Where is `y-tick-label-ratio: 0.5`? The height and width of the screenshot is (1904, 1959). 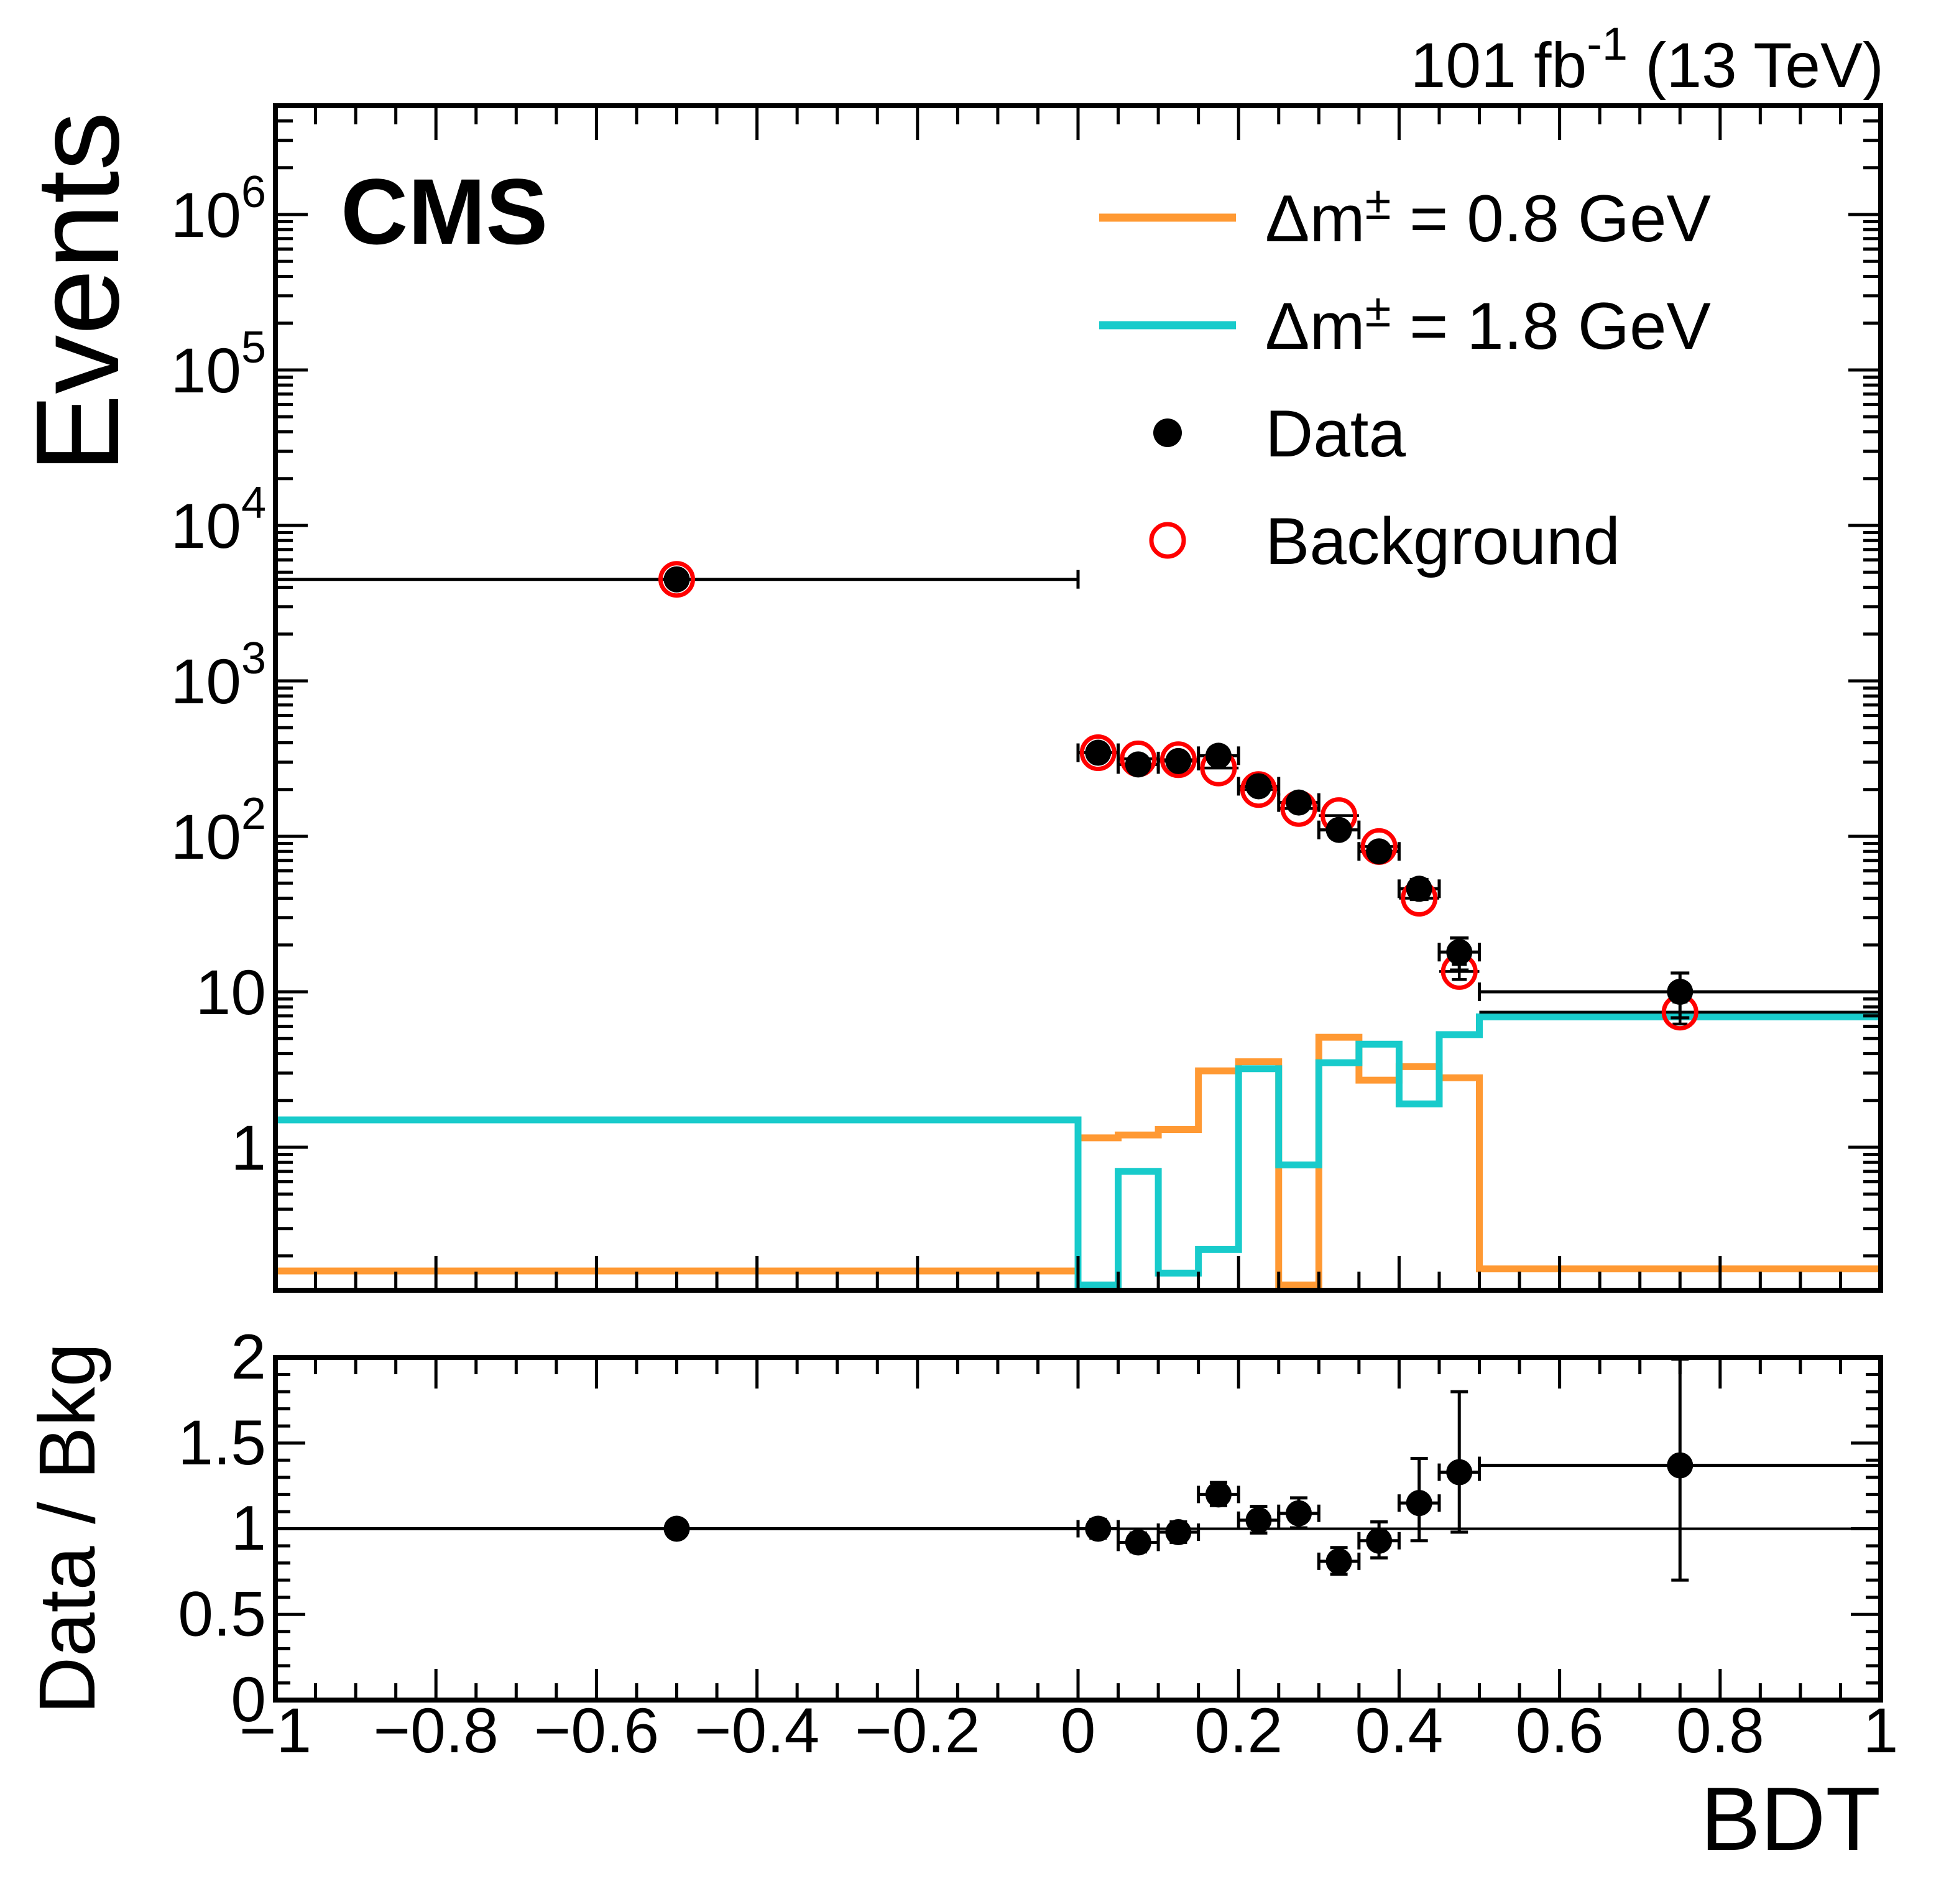
y-tick-label-ratio: 0.5 is located at coordinates (222, 1613).